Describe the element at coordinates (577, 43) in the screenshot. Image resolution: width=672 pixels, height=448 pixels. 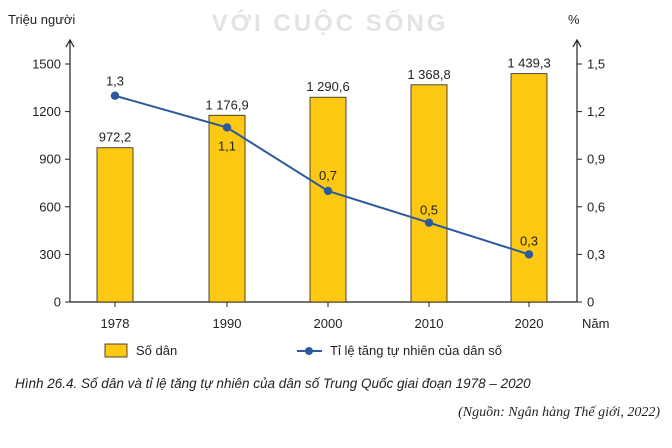
I see `right-axis-arrow` at that location.